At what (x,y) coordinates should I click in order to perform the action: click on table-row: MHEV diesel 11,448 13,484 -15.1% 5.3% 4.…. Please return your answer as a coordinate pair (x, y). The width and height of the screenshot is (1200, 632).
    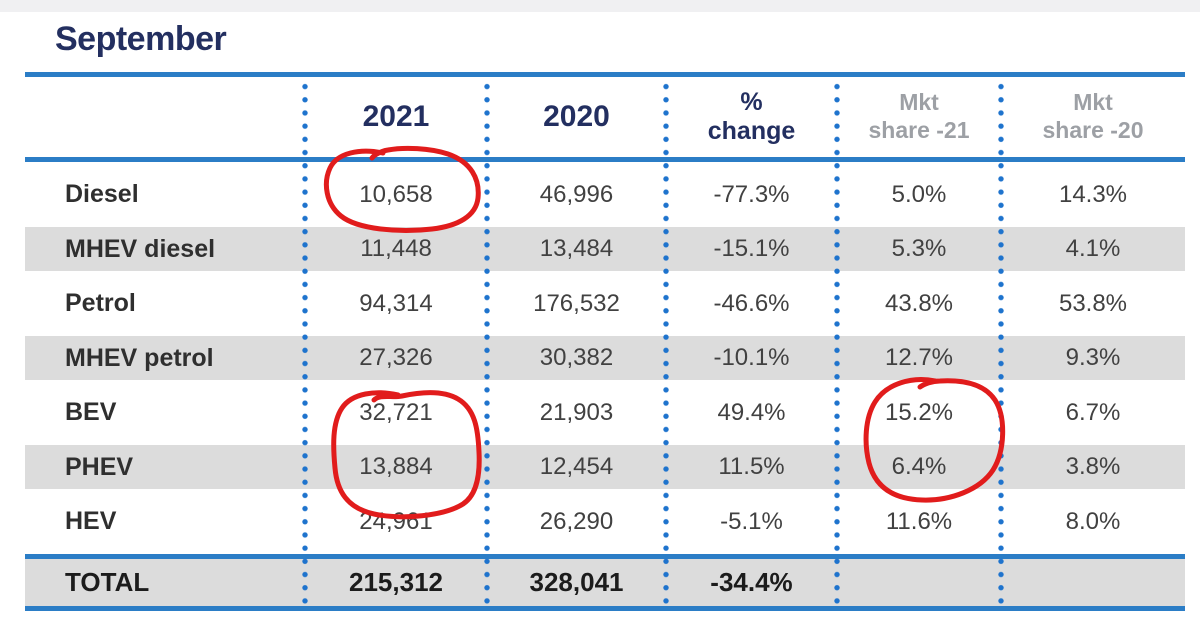
    Looking at the image, I should click on (605, 249).